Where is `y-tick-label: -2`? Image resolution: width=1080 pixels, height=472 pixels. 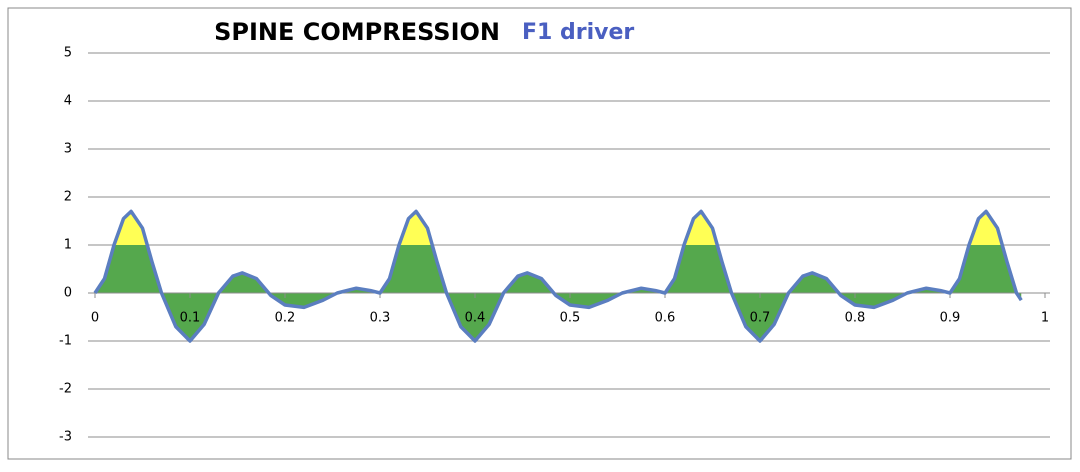 y-tick-label: -2 is located at coordinates (65, 389).